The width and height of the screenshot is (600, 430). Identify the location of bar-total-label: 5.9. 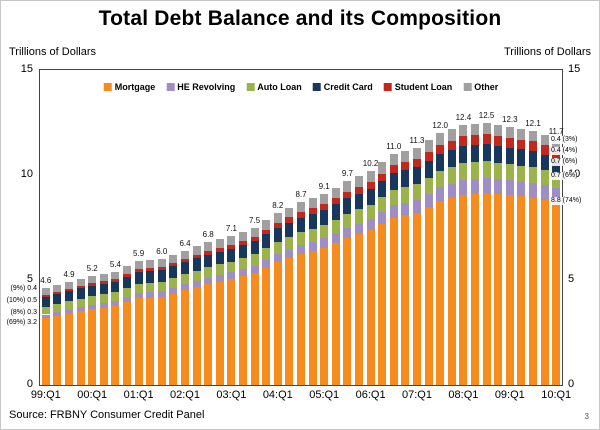
(139, 254).